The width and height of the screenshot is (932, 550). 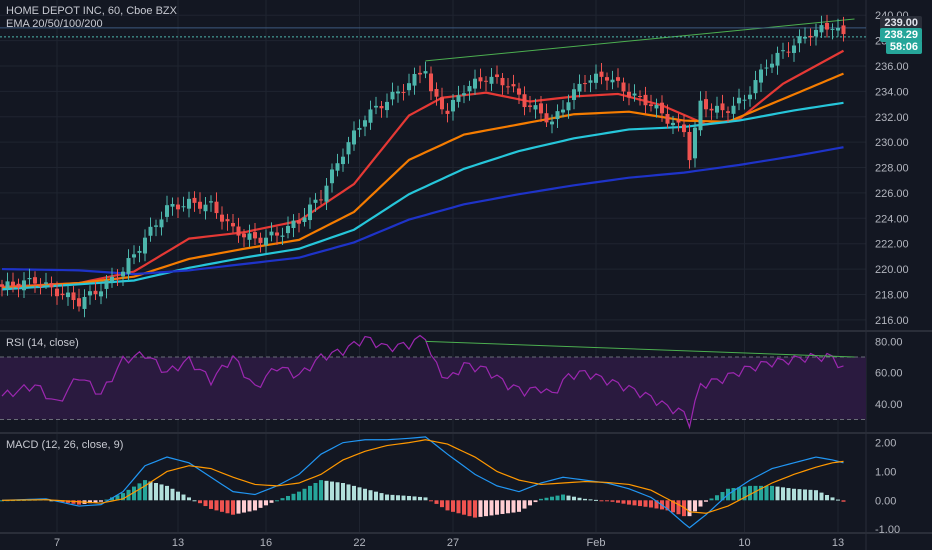 What do you see at coordinates (887, 530) in the screenshot?
I see `macd-tick-label: -1.00` at bounding box center [887, 530].